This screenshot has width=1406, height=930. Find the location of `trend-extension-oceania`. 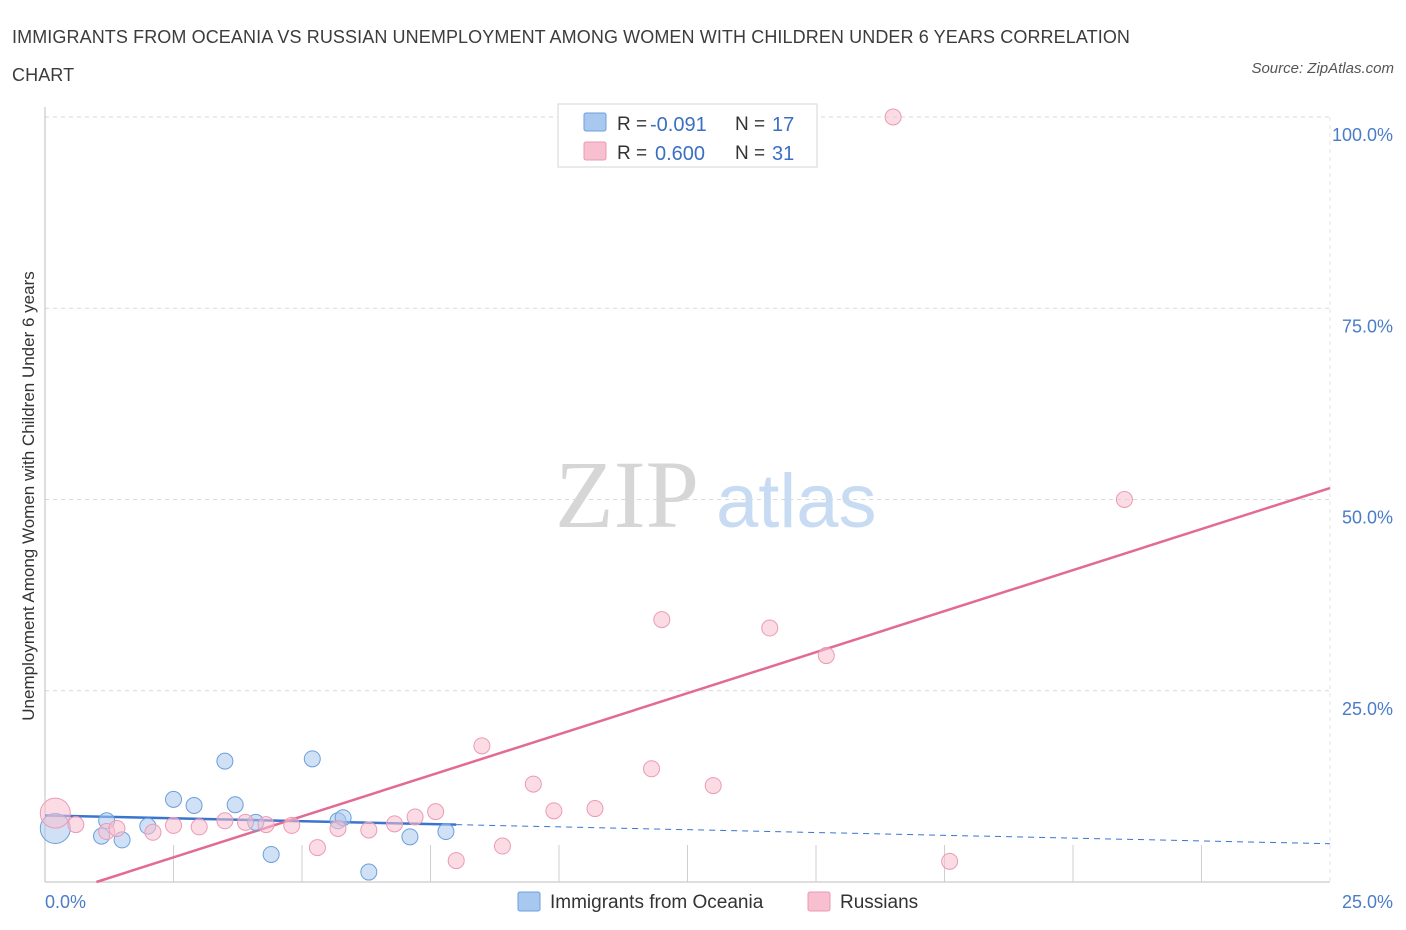

trend-extension-oceania is located at coordinates (893, 834).